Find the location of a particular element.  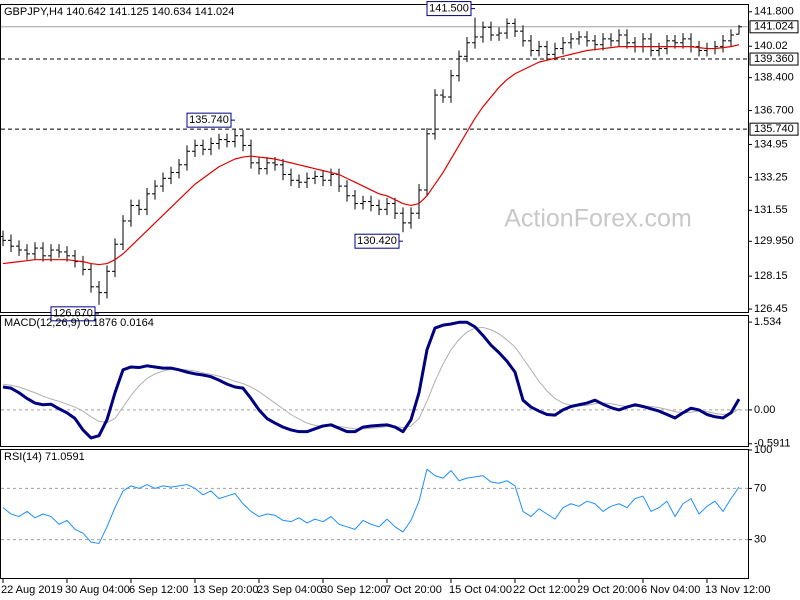

x-tick-label: 29 Oct 20:00 is located at coordinates (608, 590).